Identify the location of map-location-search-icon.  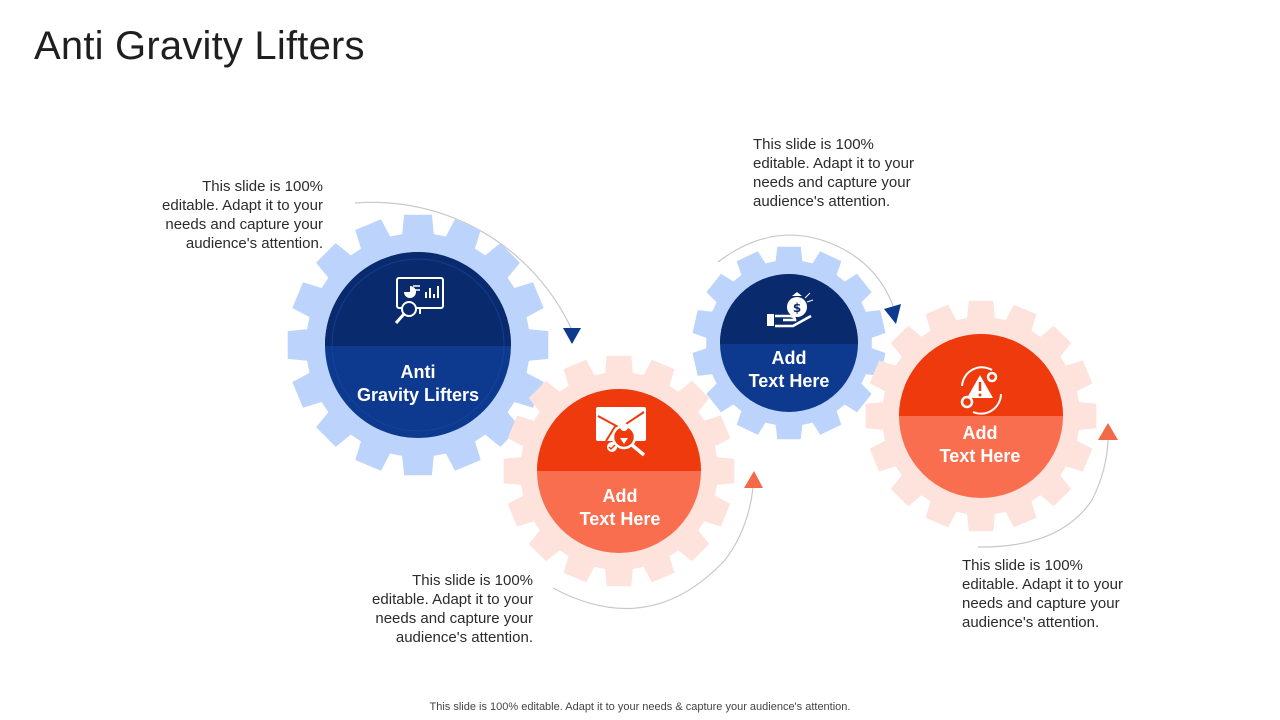
(621, 432).